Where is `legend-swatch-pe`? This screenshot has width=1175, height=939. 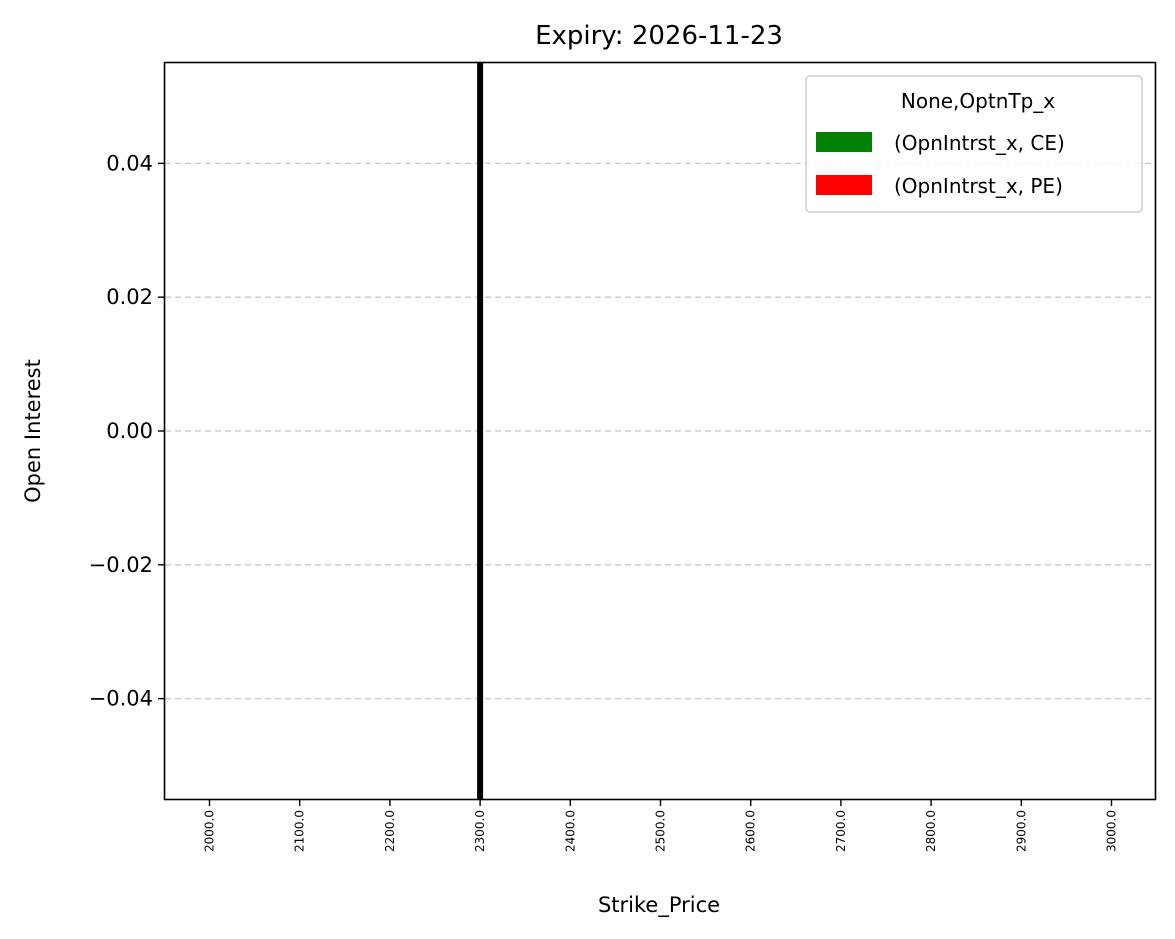
legend-swatch-pe is located at coordinates (844, 185).